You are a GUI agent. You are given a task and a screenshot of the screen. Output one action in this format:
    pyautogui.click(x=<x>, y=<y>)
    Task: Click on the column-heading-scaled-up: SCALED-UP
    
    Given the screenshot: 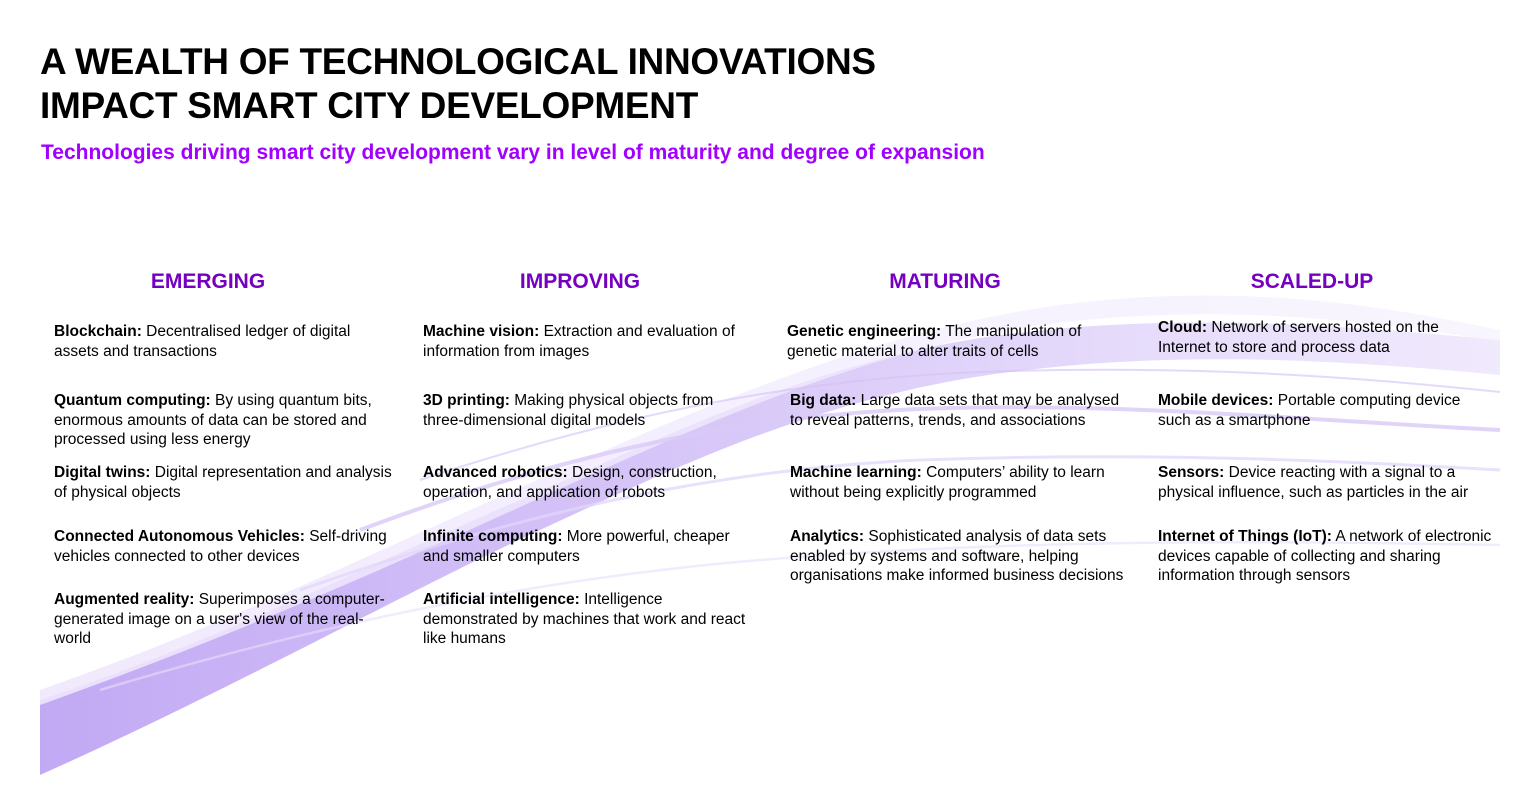 What is the action you would take?
    pyautogui.click(x=1312, y=281)
    